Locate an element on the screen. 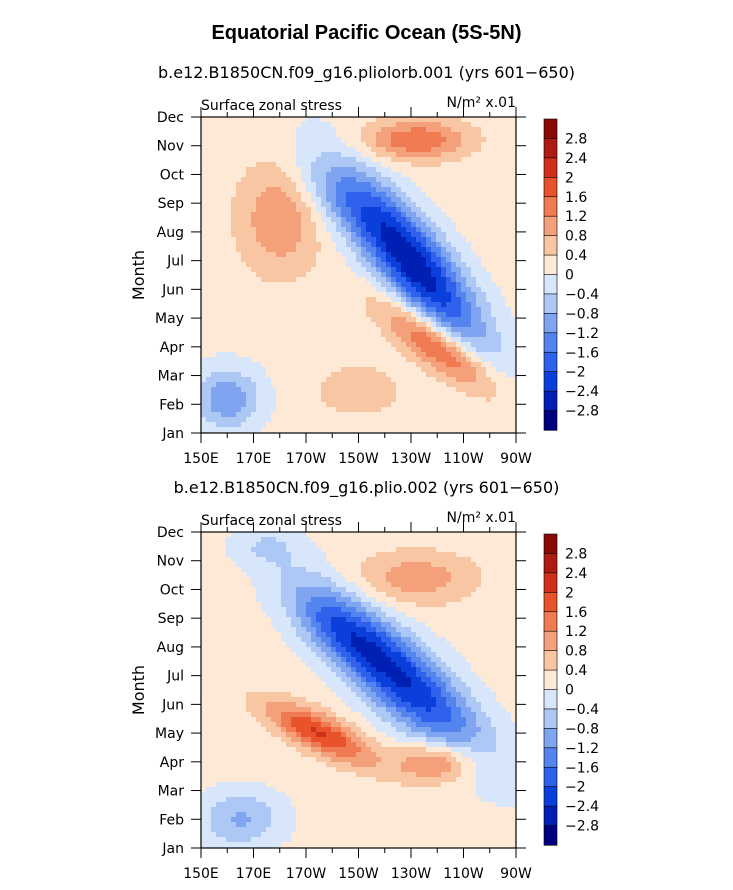 The height and width of the screenshot is (890, 733). x-tick-label: 90W is located at coordinates (516, 459).